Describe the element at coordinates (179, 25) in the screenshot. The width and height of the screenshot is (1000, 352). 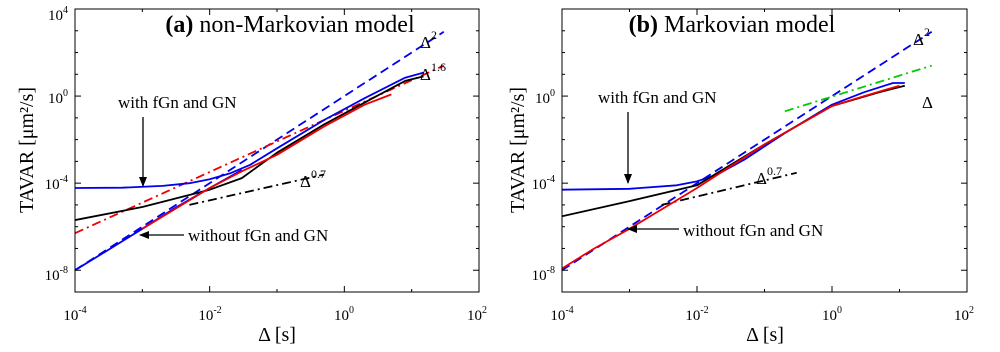
I see `panel-a-label: (a)` at that location.